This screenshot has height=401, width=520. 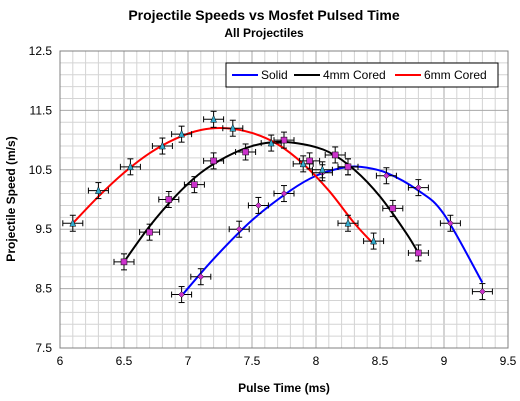 What do you see at coordinates (60, 361) in the screenshot?
I see `x-tick-label: 6` at bounding box center [60, 361].